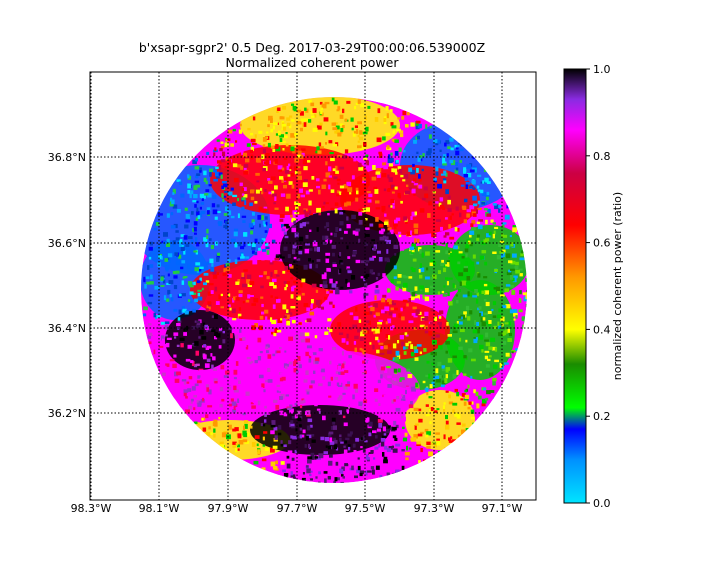  What do you see at coordinates (159, 508) in the screenshot?
I see `lon-tick-label: 98.1°W` at bounding box center [159, 508].